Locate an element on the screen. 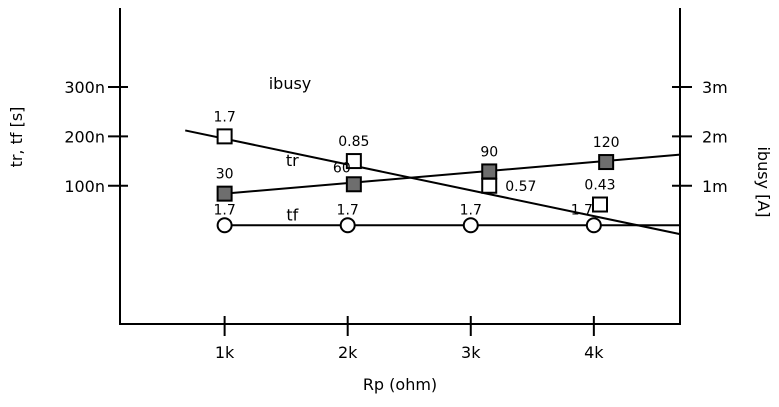 The image size is (779, 407). markers is located at coordinates (415, 181).